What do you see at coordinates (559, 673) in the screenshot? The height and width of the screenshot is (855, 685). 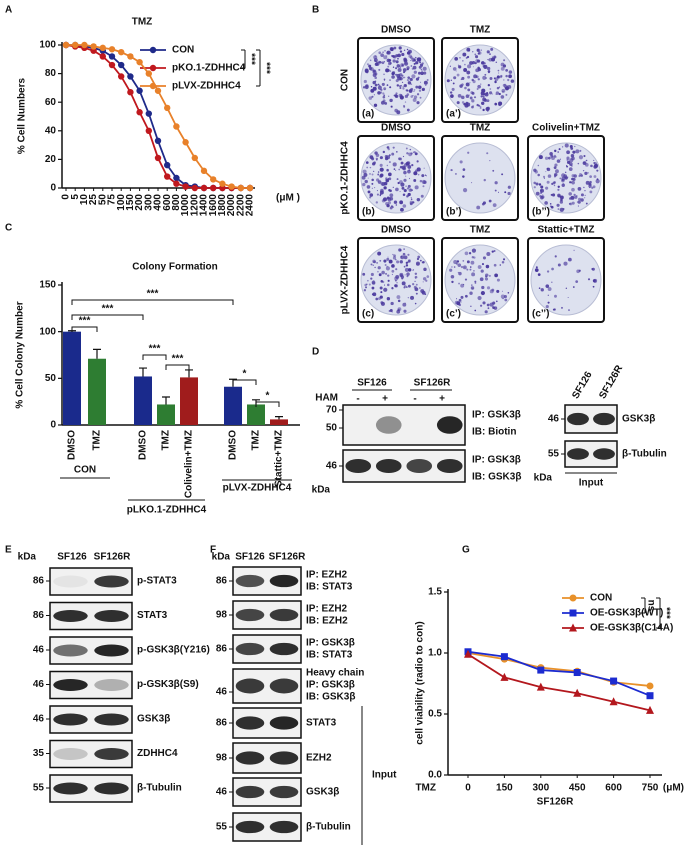 I see `series-line` at bounding box center [559, 673].